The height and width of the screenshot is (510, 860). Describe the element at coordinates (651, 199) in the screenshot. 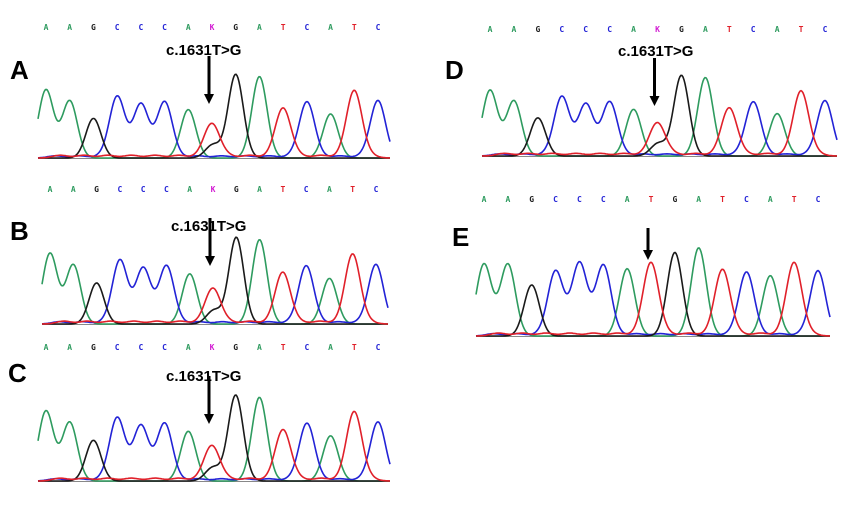

I see `base-call-8: T` at that location.